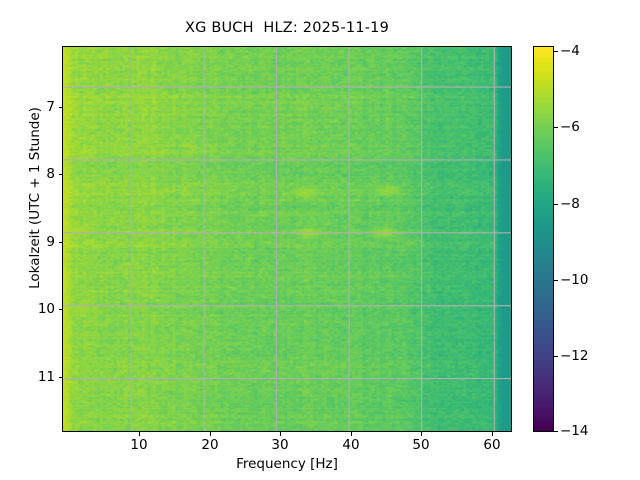  I want to click on y-tick-label: 7, so click(50, 107).